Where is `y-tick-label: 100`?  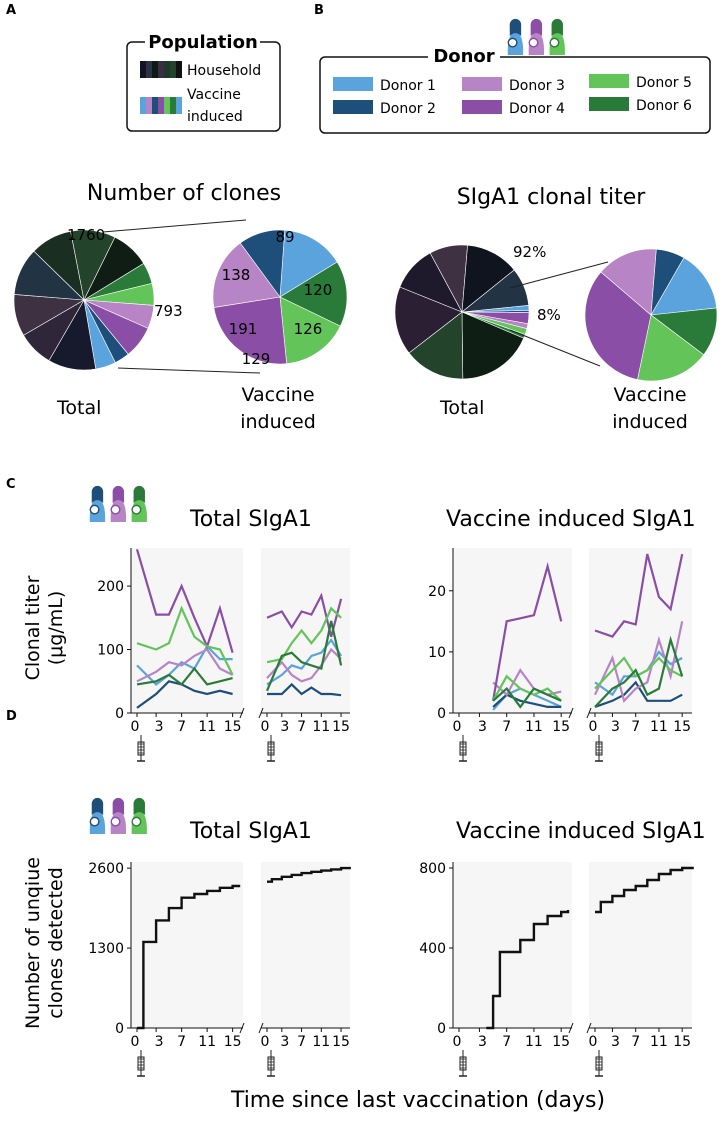
y-tick-label: 100 is located at coordinates (110, 651).